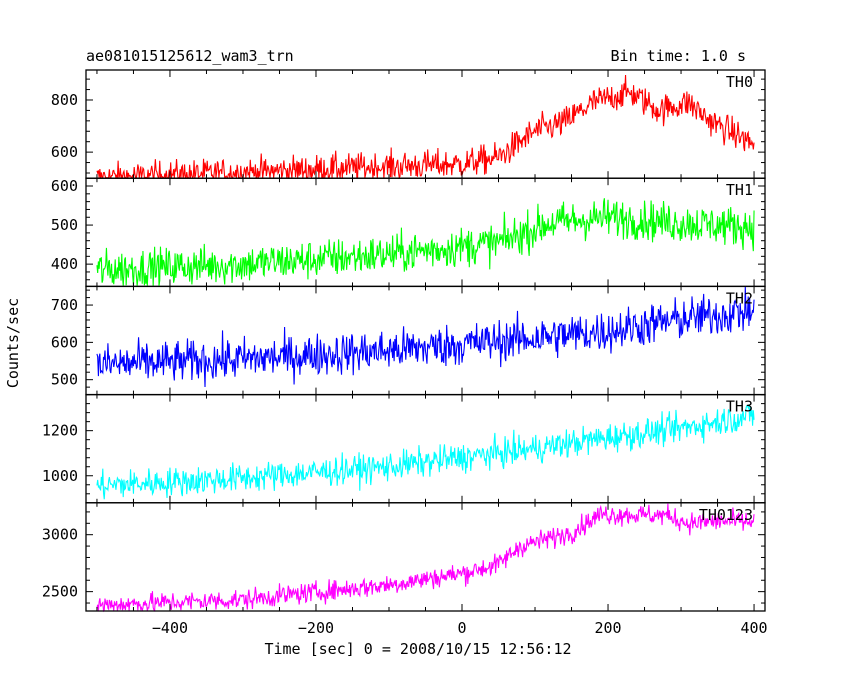 Image resolution: width=850 pixels, height=680 pixels. Describe the element at coordinates (60, 592) in the screenshot. I see `y-tick-label-th0123: 2500` at that location.